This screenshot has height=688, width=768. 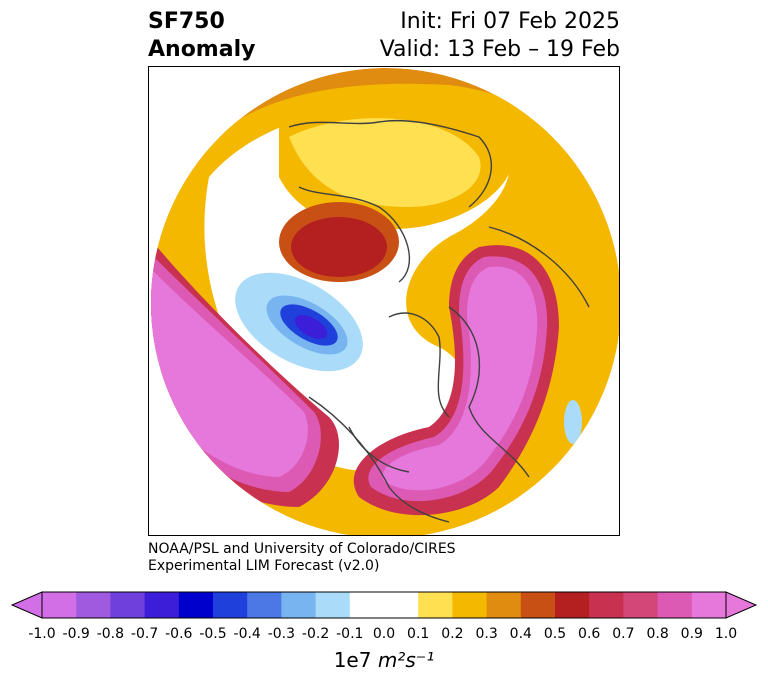 I want to click on colorbar-tick-label: -0.7, so click(x=144, y=634).